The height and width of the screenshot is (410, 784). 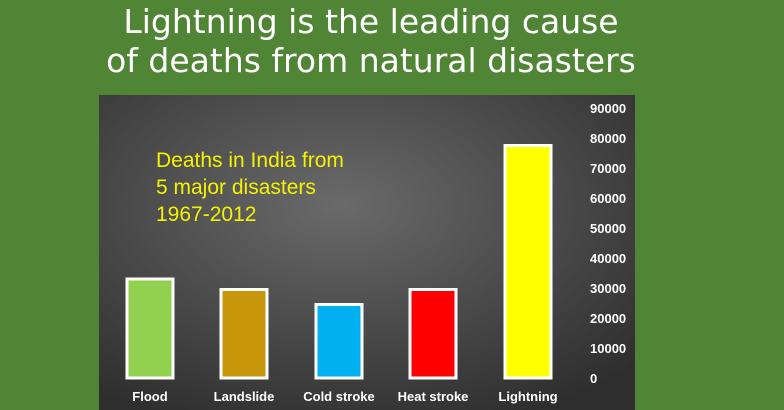 I want to click on annotation-line: 5 major disasters, so click(x=236, y=187).